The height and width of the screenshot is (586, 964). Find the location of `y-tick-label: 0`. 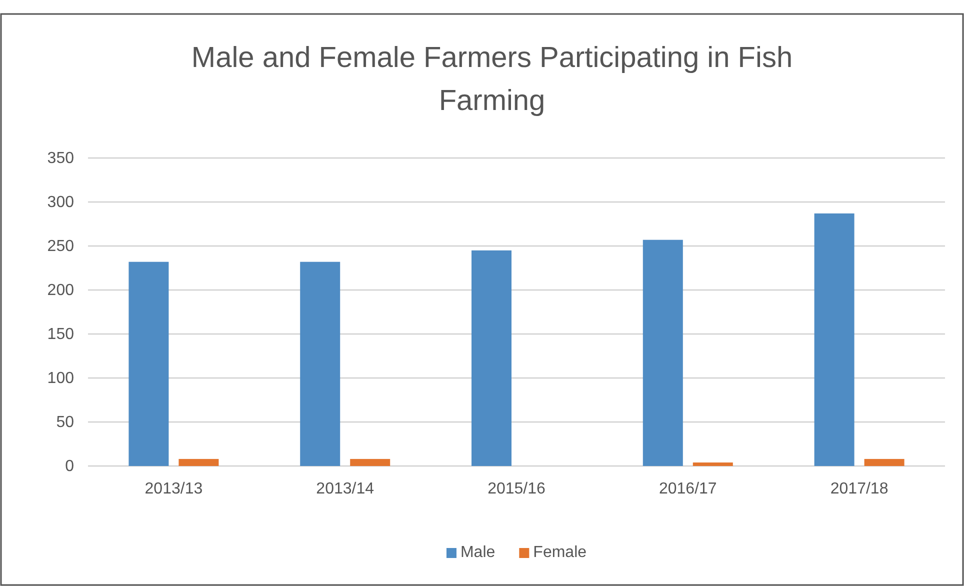

y-tick-label: 0 is located at coordinates (69, 467).